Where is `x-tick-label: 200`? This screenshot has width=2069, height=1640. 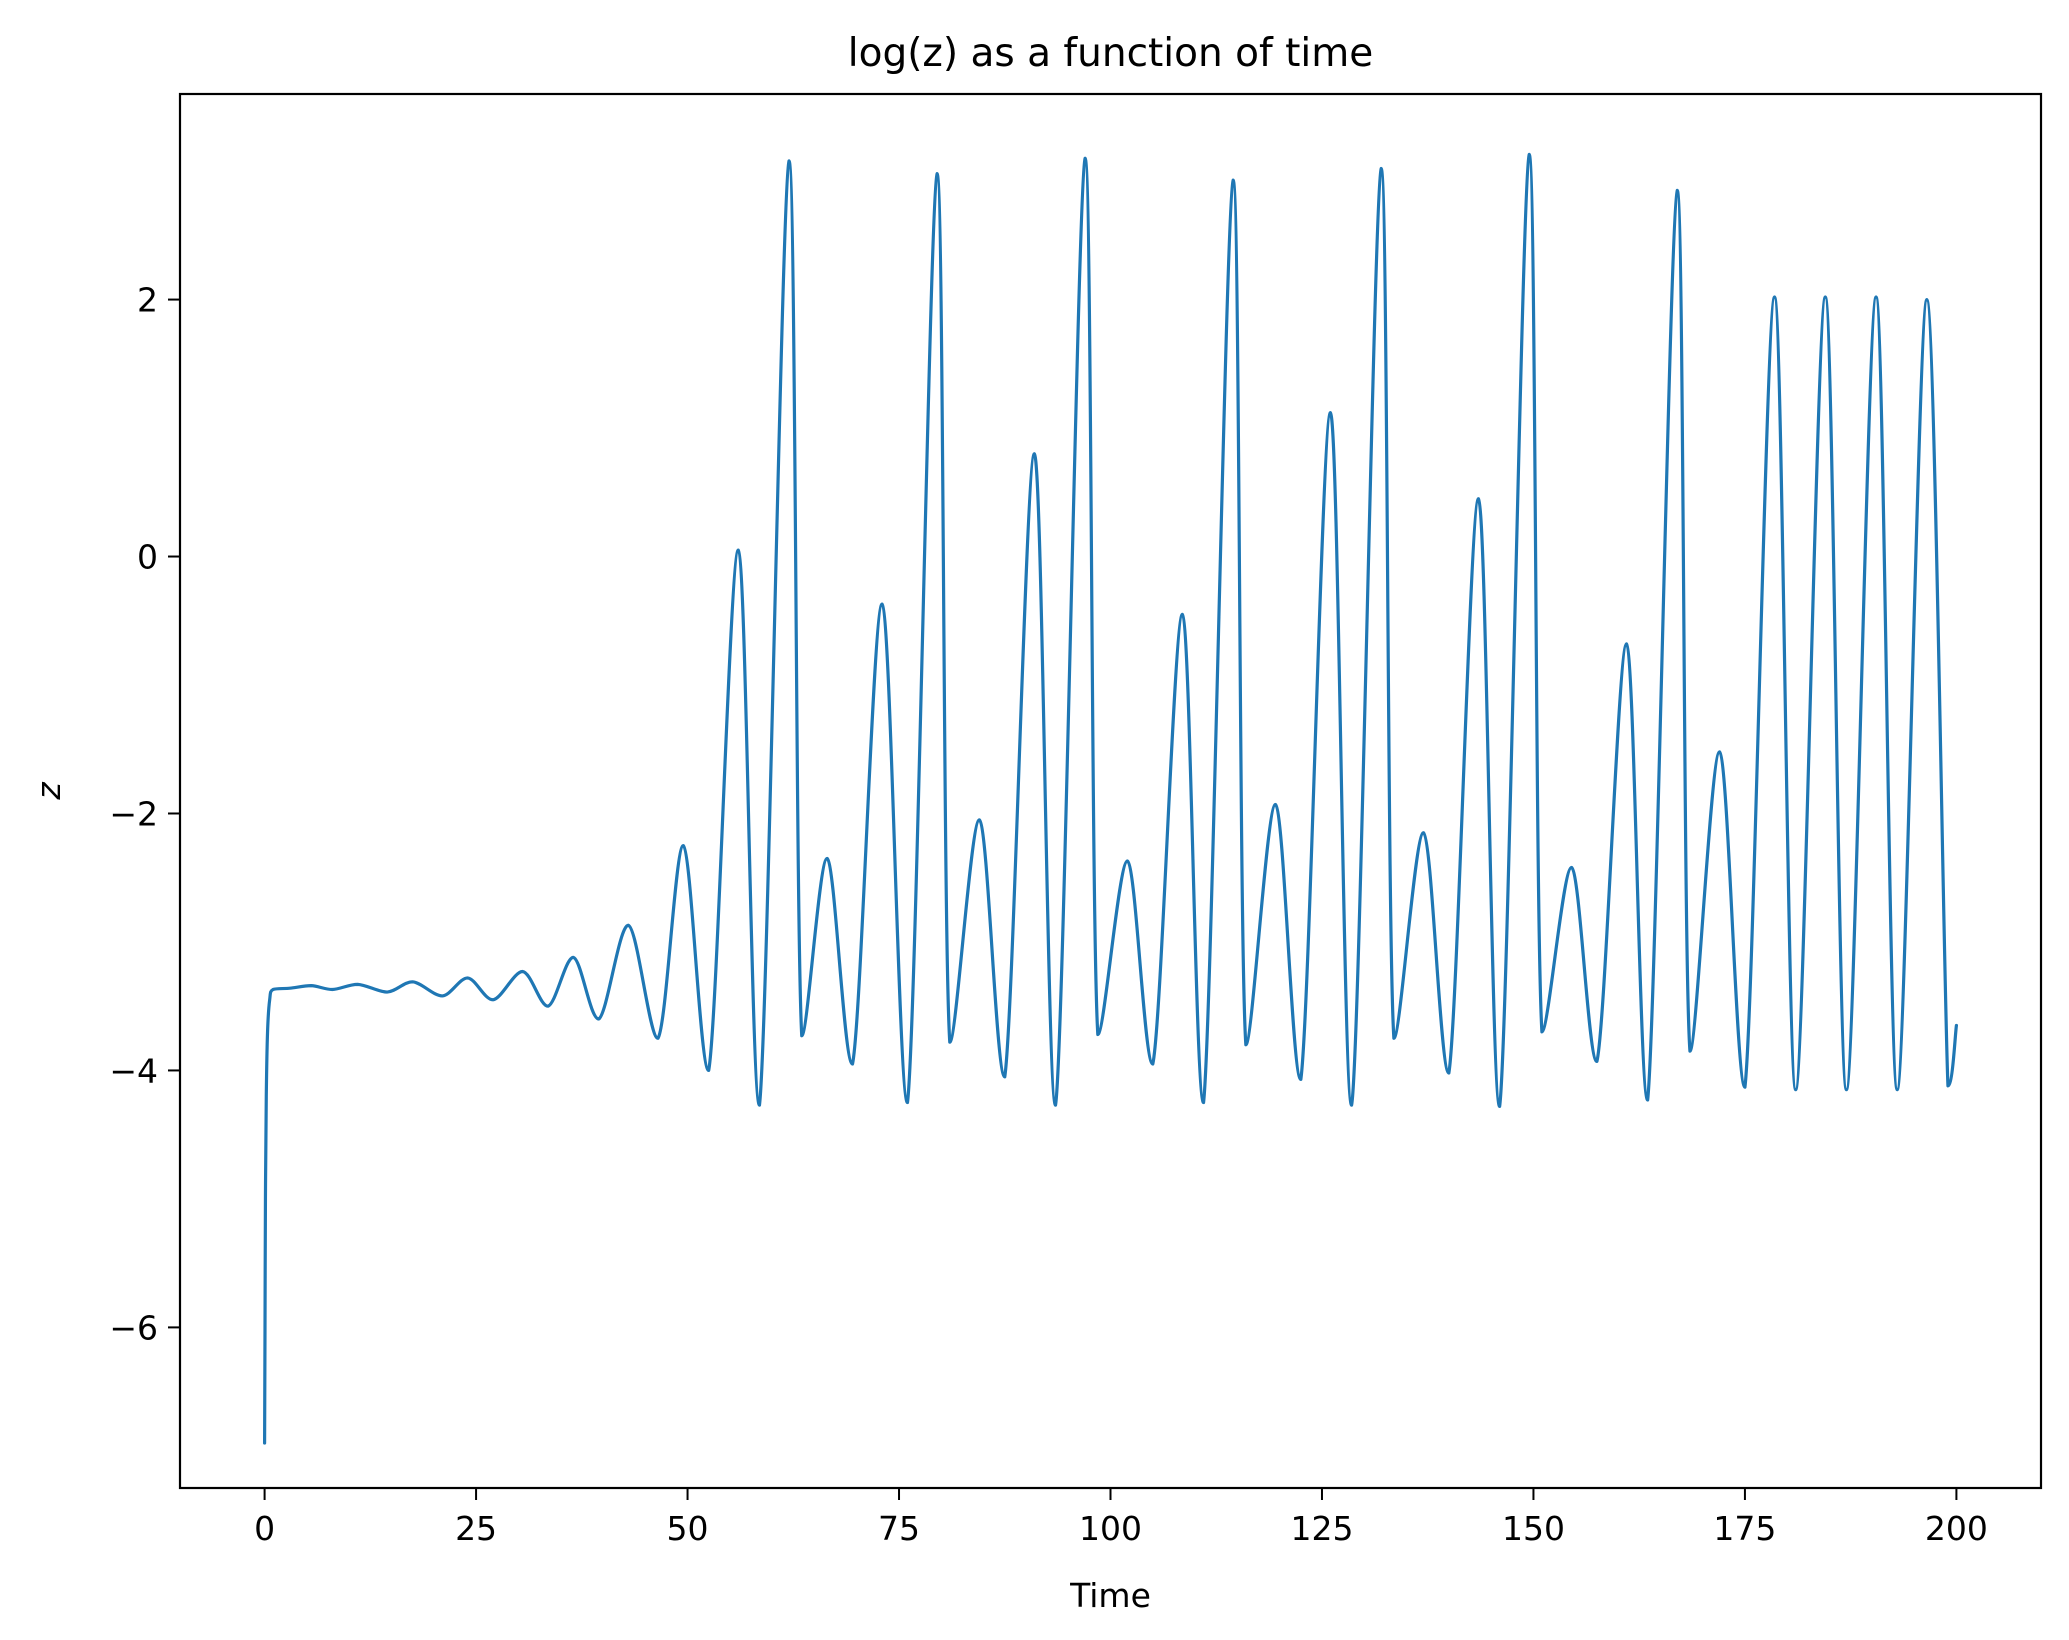
x-tick-label: 200 is located at coordinates (1956, 1528).